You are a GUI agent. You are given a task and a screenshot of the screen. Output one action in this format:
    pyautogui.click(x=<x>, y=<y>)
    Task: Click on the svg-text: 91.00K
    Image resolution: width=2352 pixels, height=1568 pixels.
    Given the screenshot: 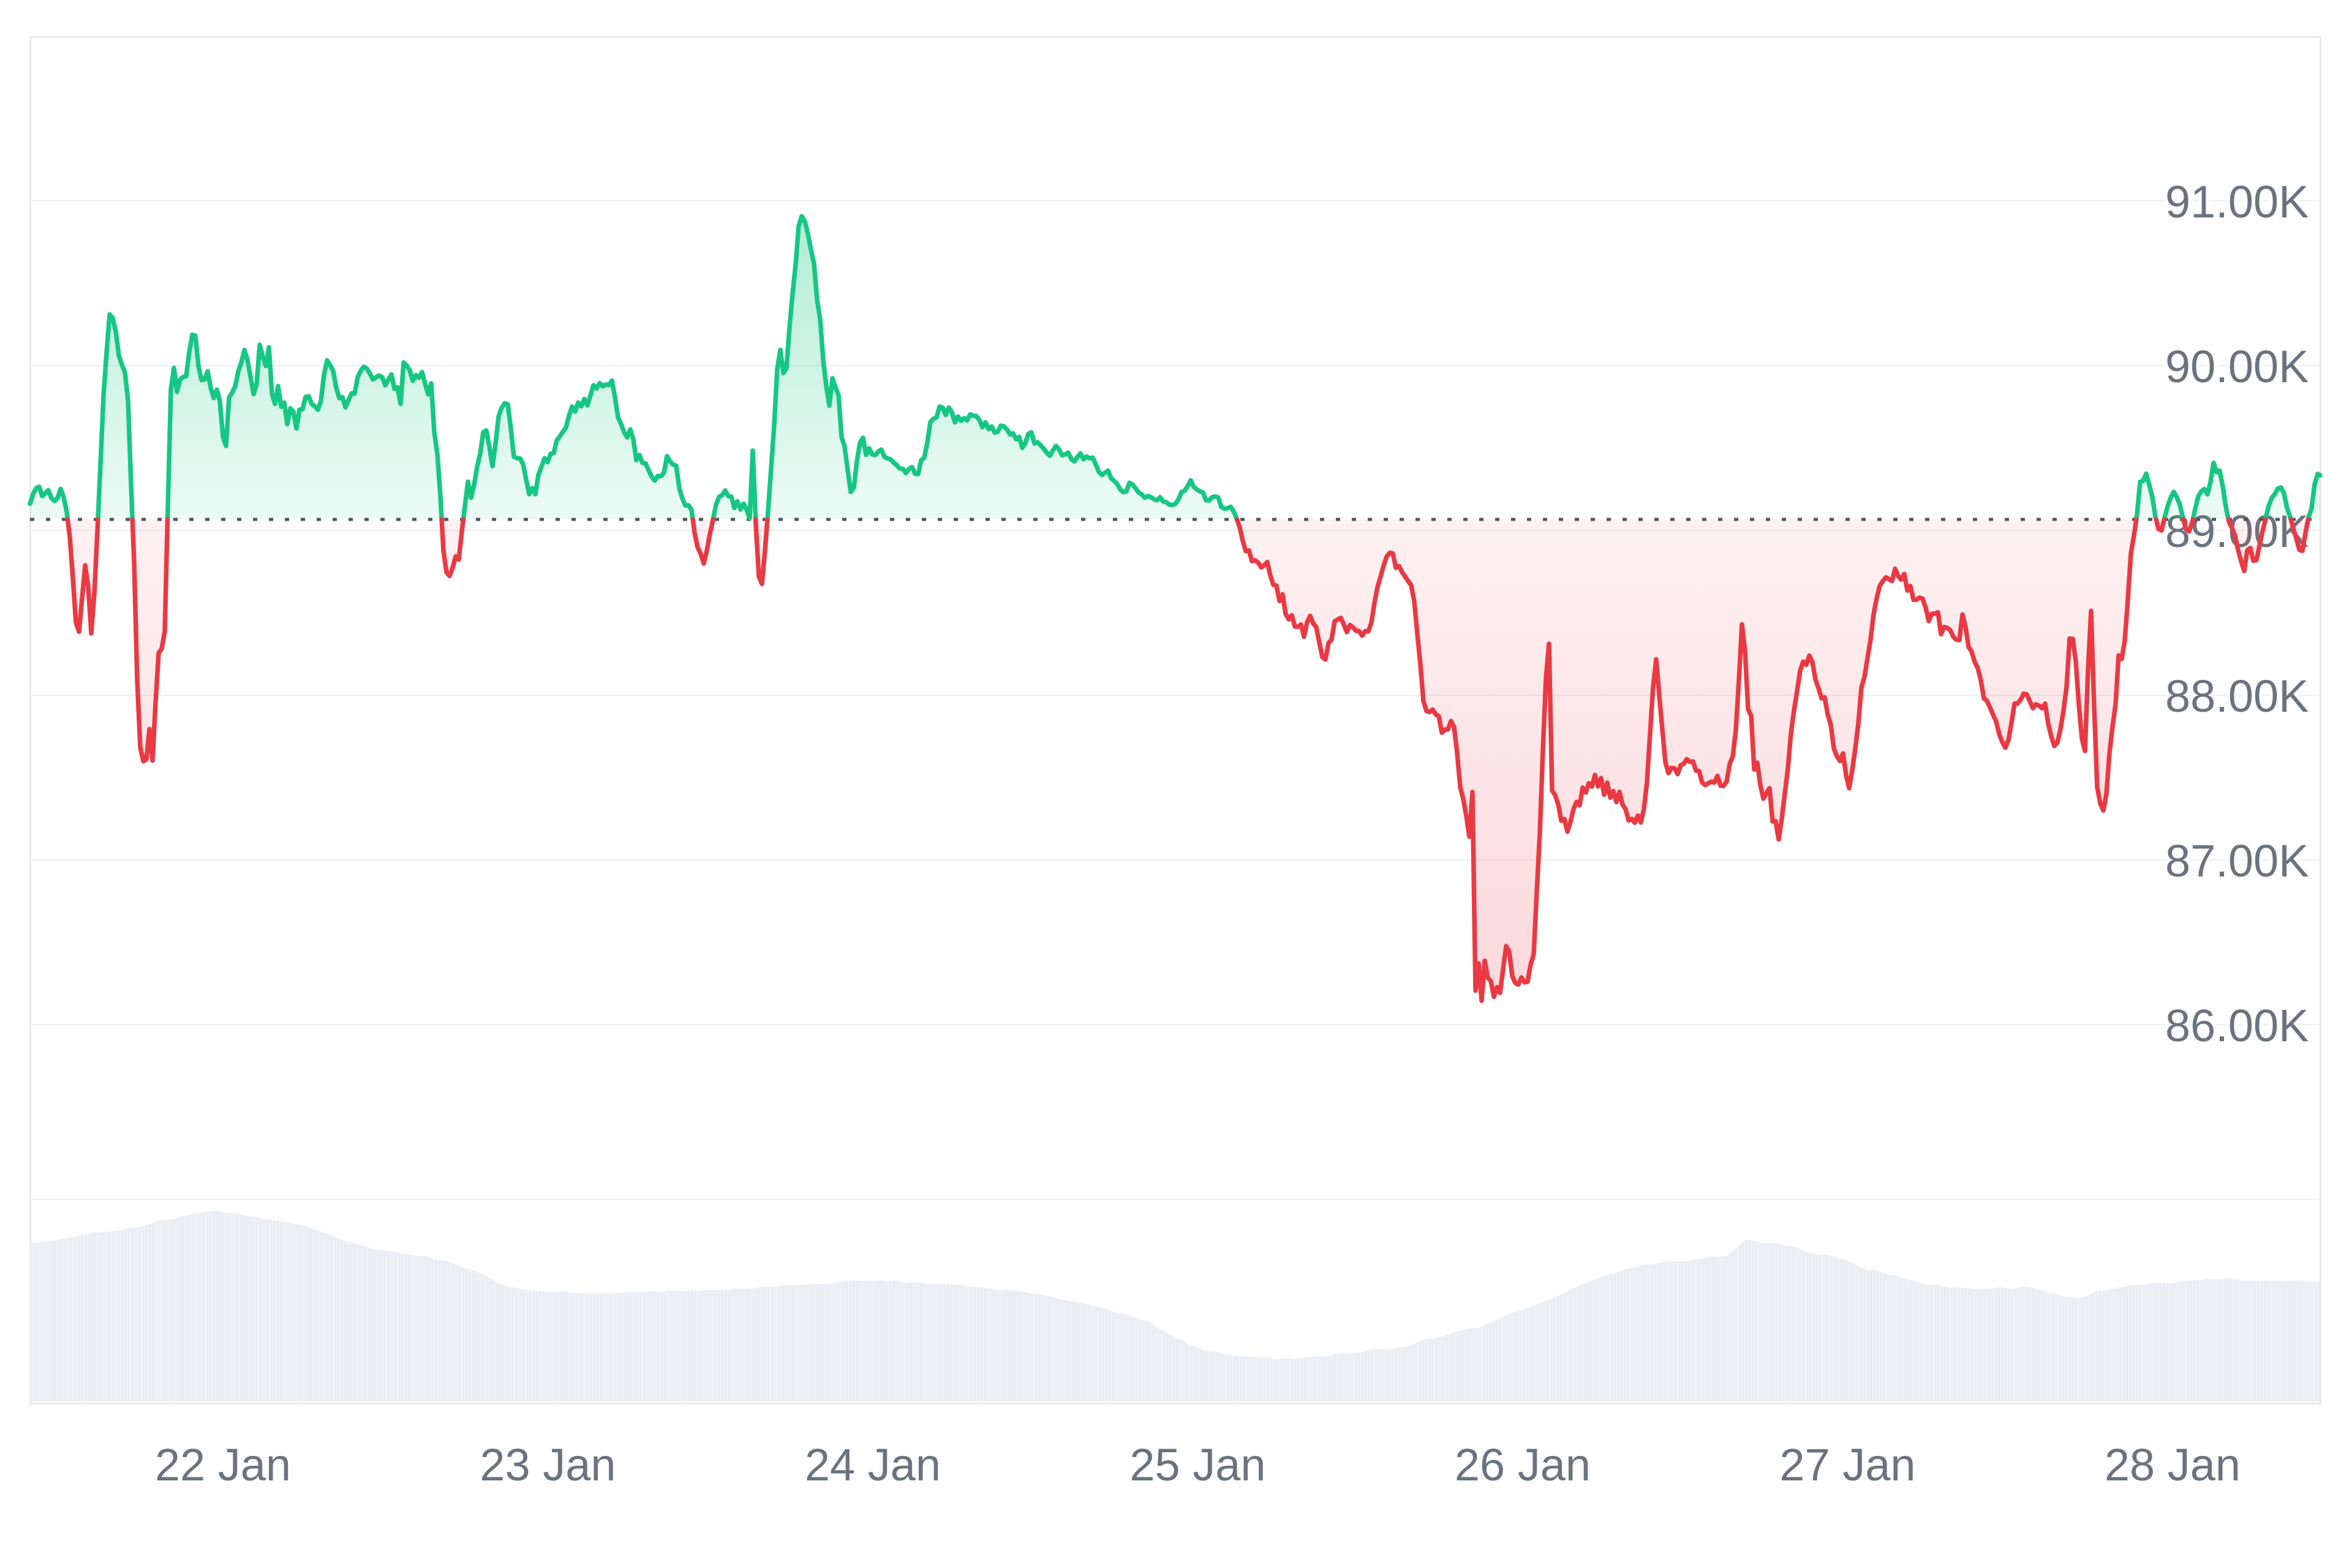 What is the action you would take?
    pyautogui.click(x=2237, y=202)
    